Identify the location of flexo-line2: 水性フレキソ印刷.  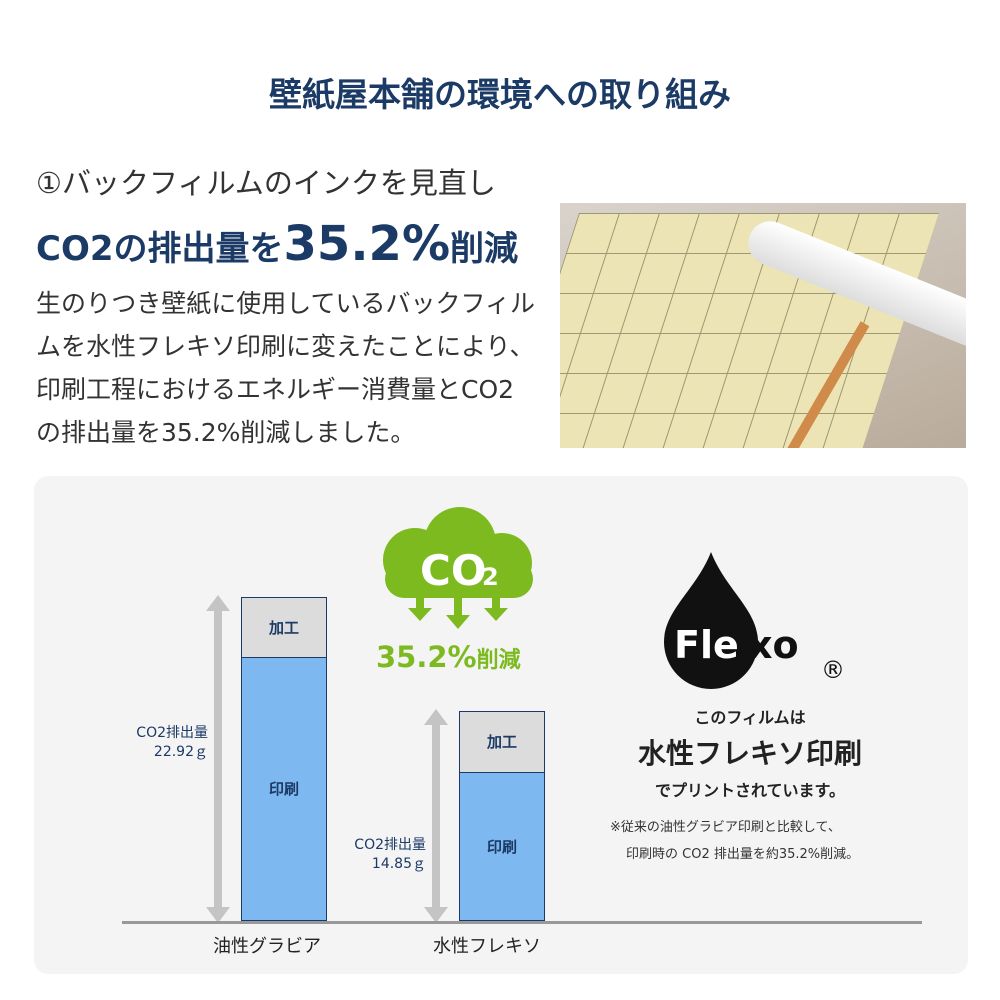
(749, 753).